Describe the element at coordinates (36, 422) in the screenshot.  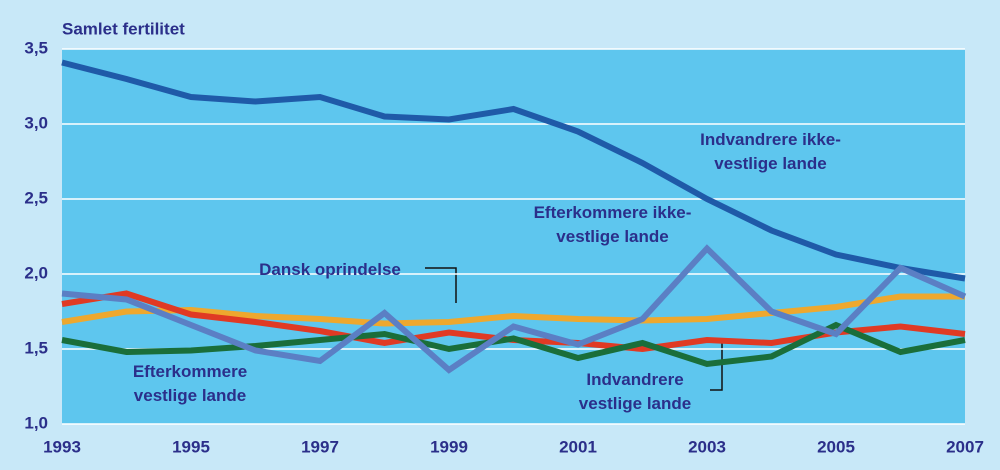
I see `y-tick-label: 1,0` at that location.